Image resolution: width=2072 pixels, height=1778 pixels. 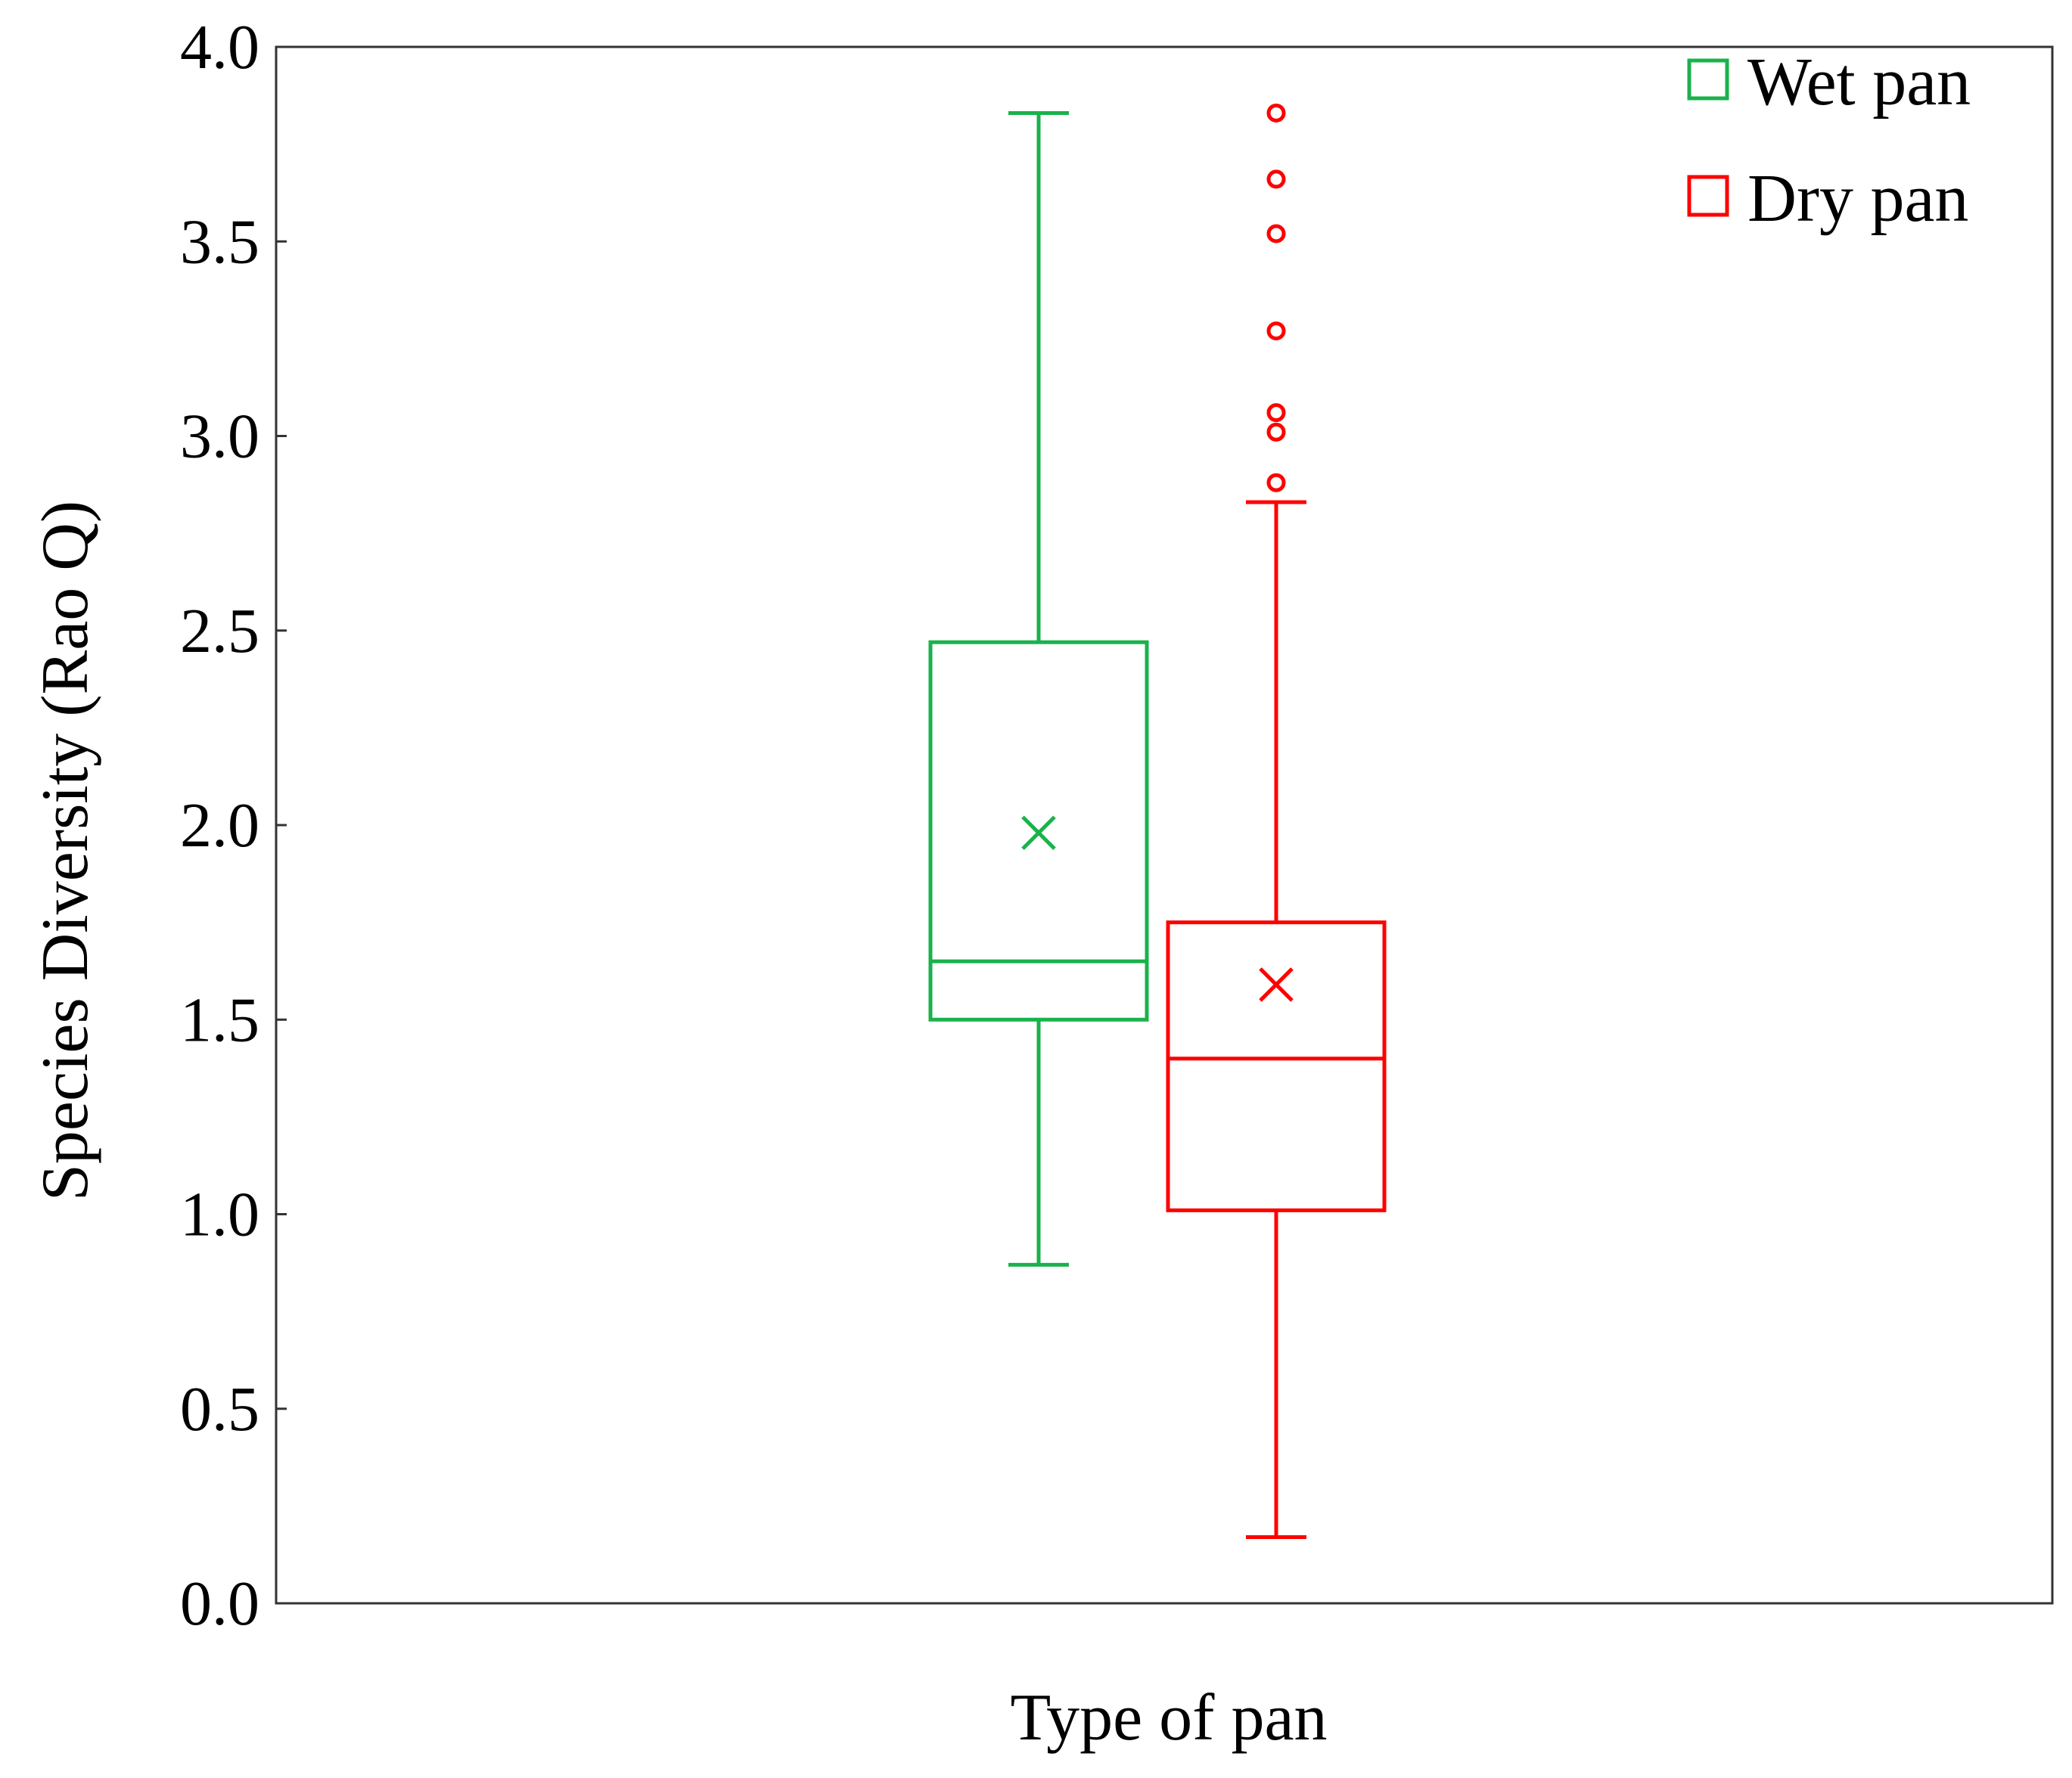 I want to click on legend-label: Wet pan, so click(x=1859, y=82).